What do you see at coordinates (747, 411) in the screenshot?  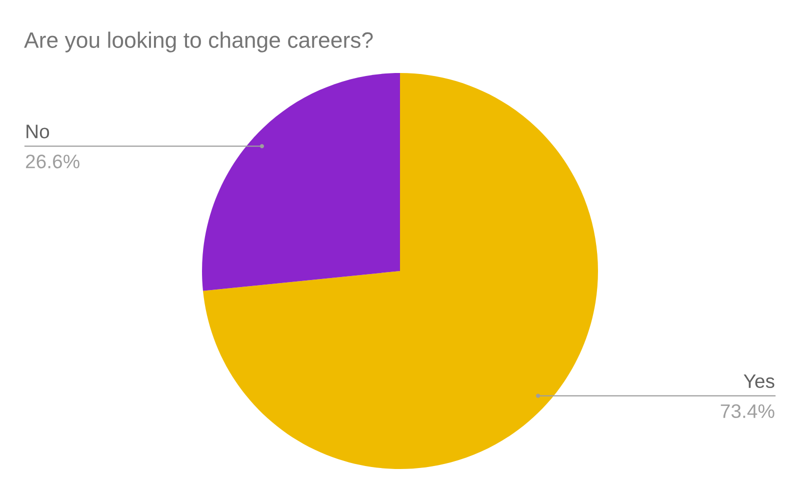 I see `data-label: 73.4%` at bounding box center [747, 411].